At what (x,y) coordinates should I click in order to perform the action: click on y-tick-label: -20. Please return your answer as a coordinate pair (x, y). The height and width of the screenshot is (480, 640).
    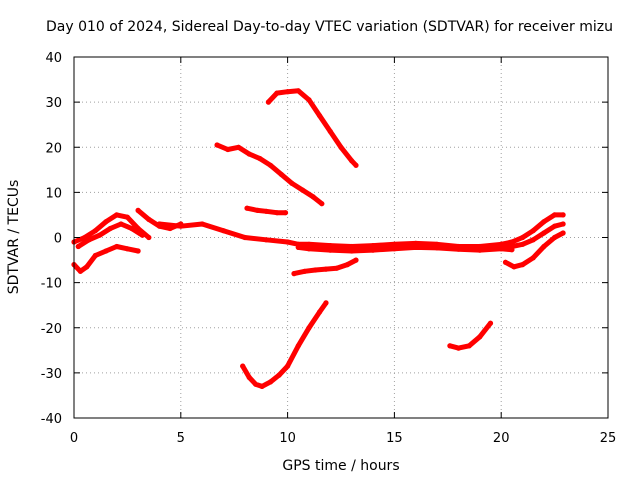
    Looking at the image, I should click on (51, 329).